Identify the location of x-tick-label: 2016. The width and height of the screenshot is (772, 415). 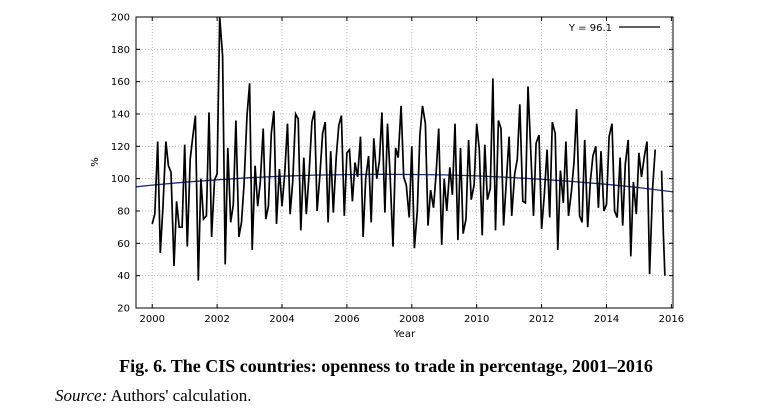
(671, 319).